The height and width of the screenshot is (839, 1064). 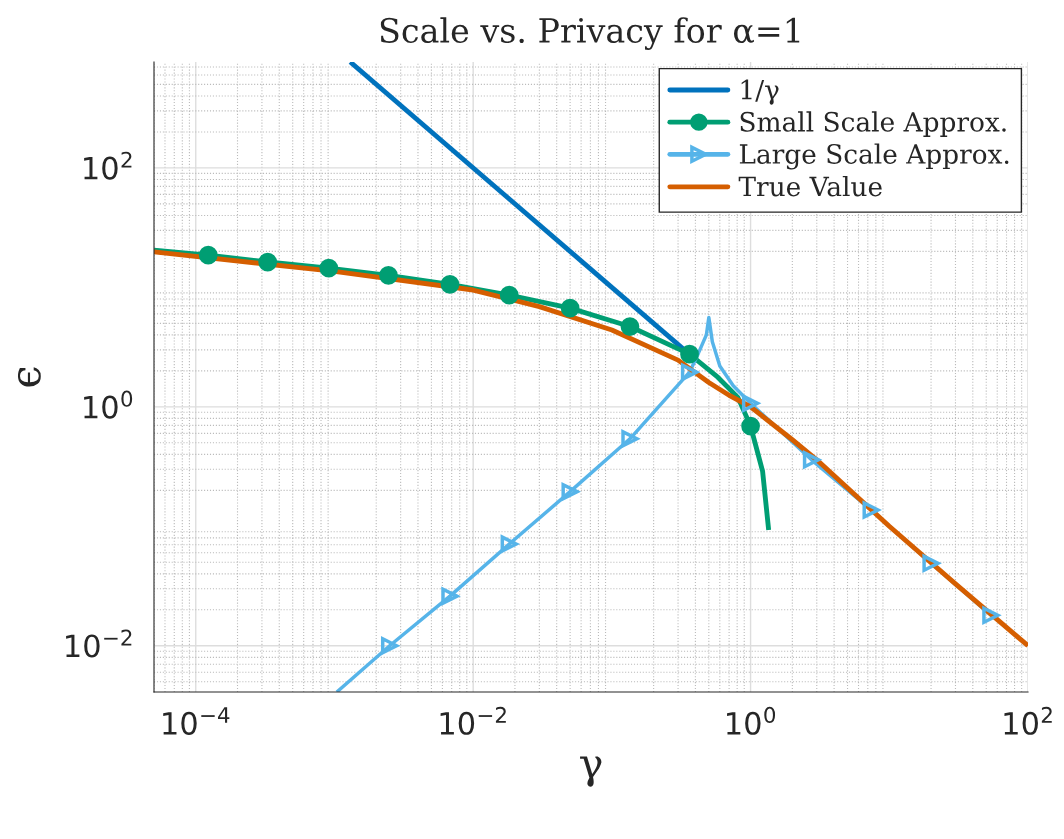 What do you see at coordinates (108, 165) in the screenshot?
I see `y-tick-label: 10$^{2}$` at bounding box center [108, 165].